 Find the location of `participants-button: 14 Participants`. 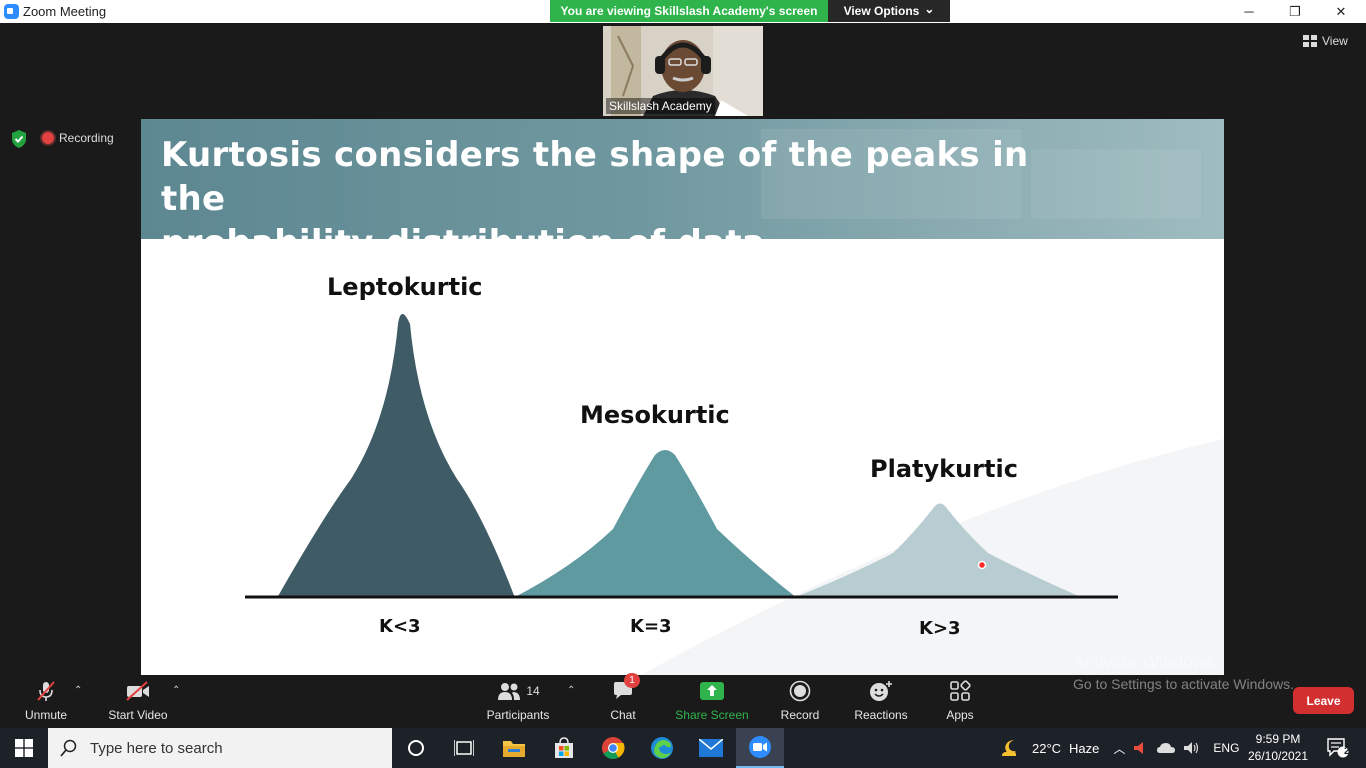

participants-button: 14 Participants is located at coordinates (518, 702).